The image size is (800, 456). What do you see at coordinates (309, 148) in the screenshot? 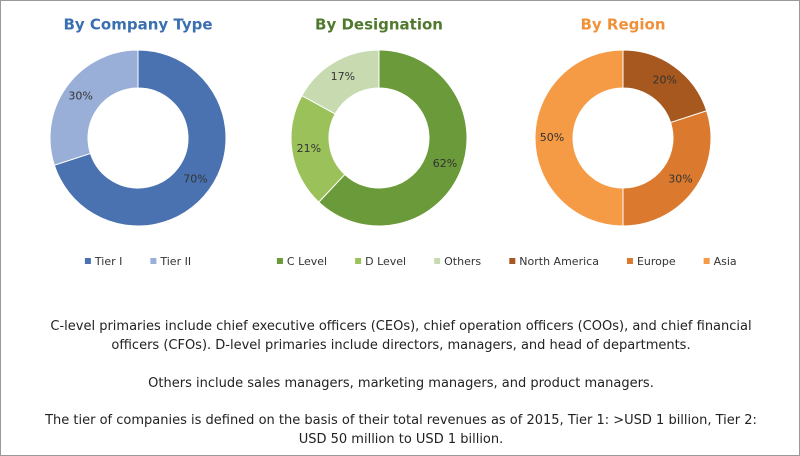
I see `data-label: 21%` at bounding box center [309, 148].